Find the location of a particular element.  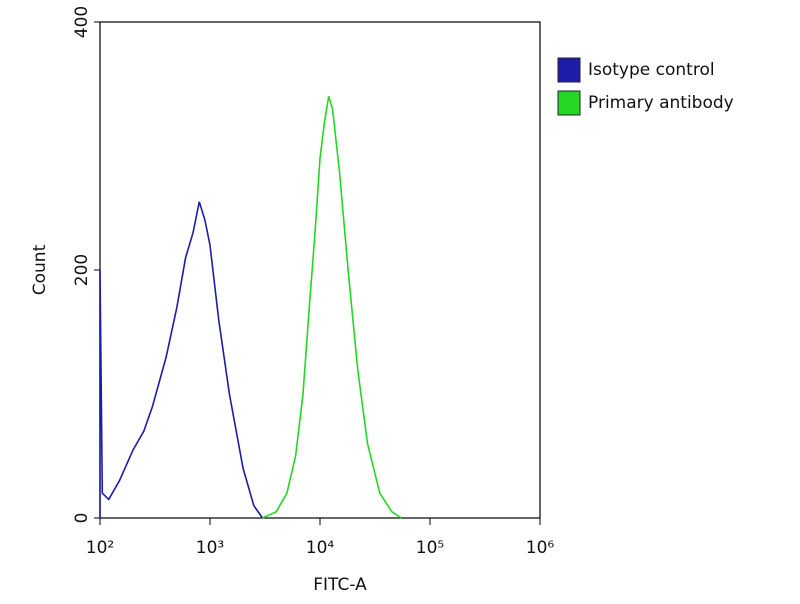

y-tick-label: 0 is located at coordinates (82, 518).